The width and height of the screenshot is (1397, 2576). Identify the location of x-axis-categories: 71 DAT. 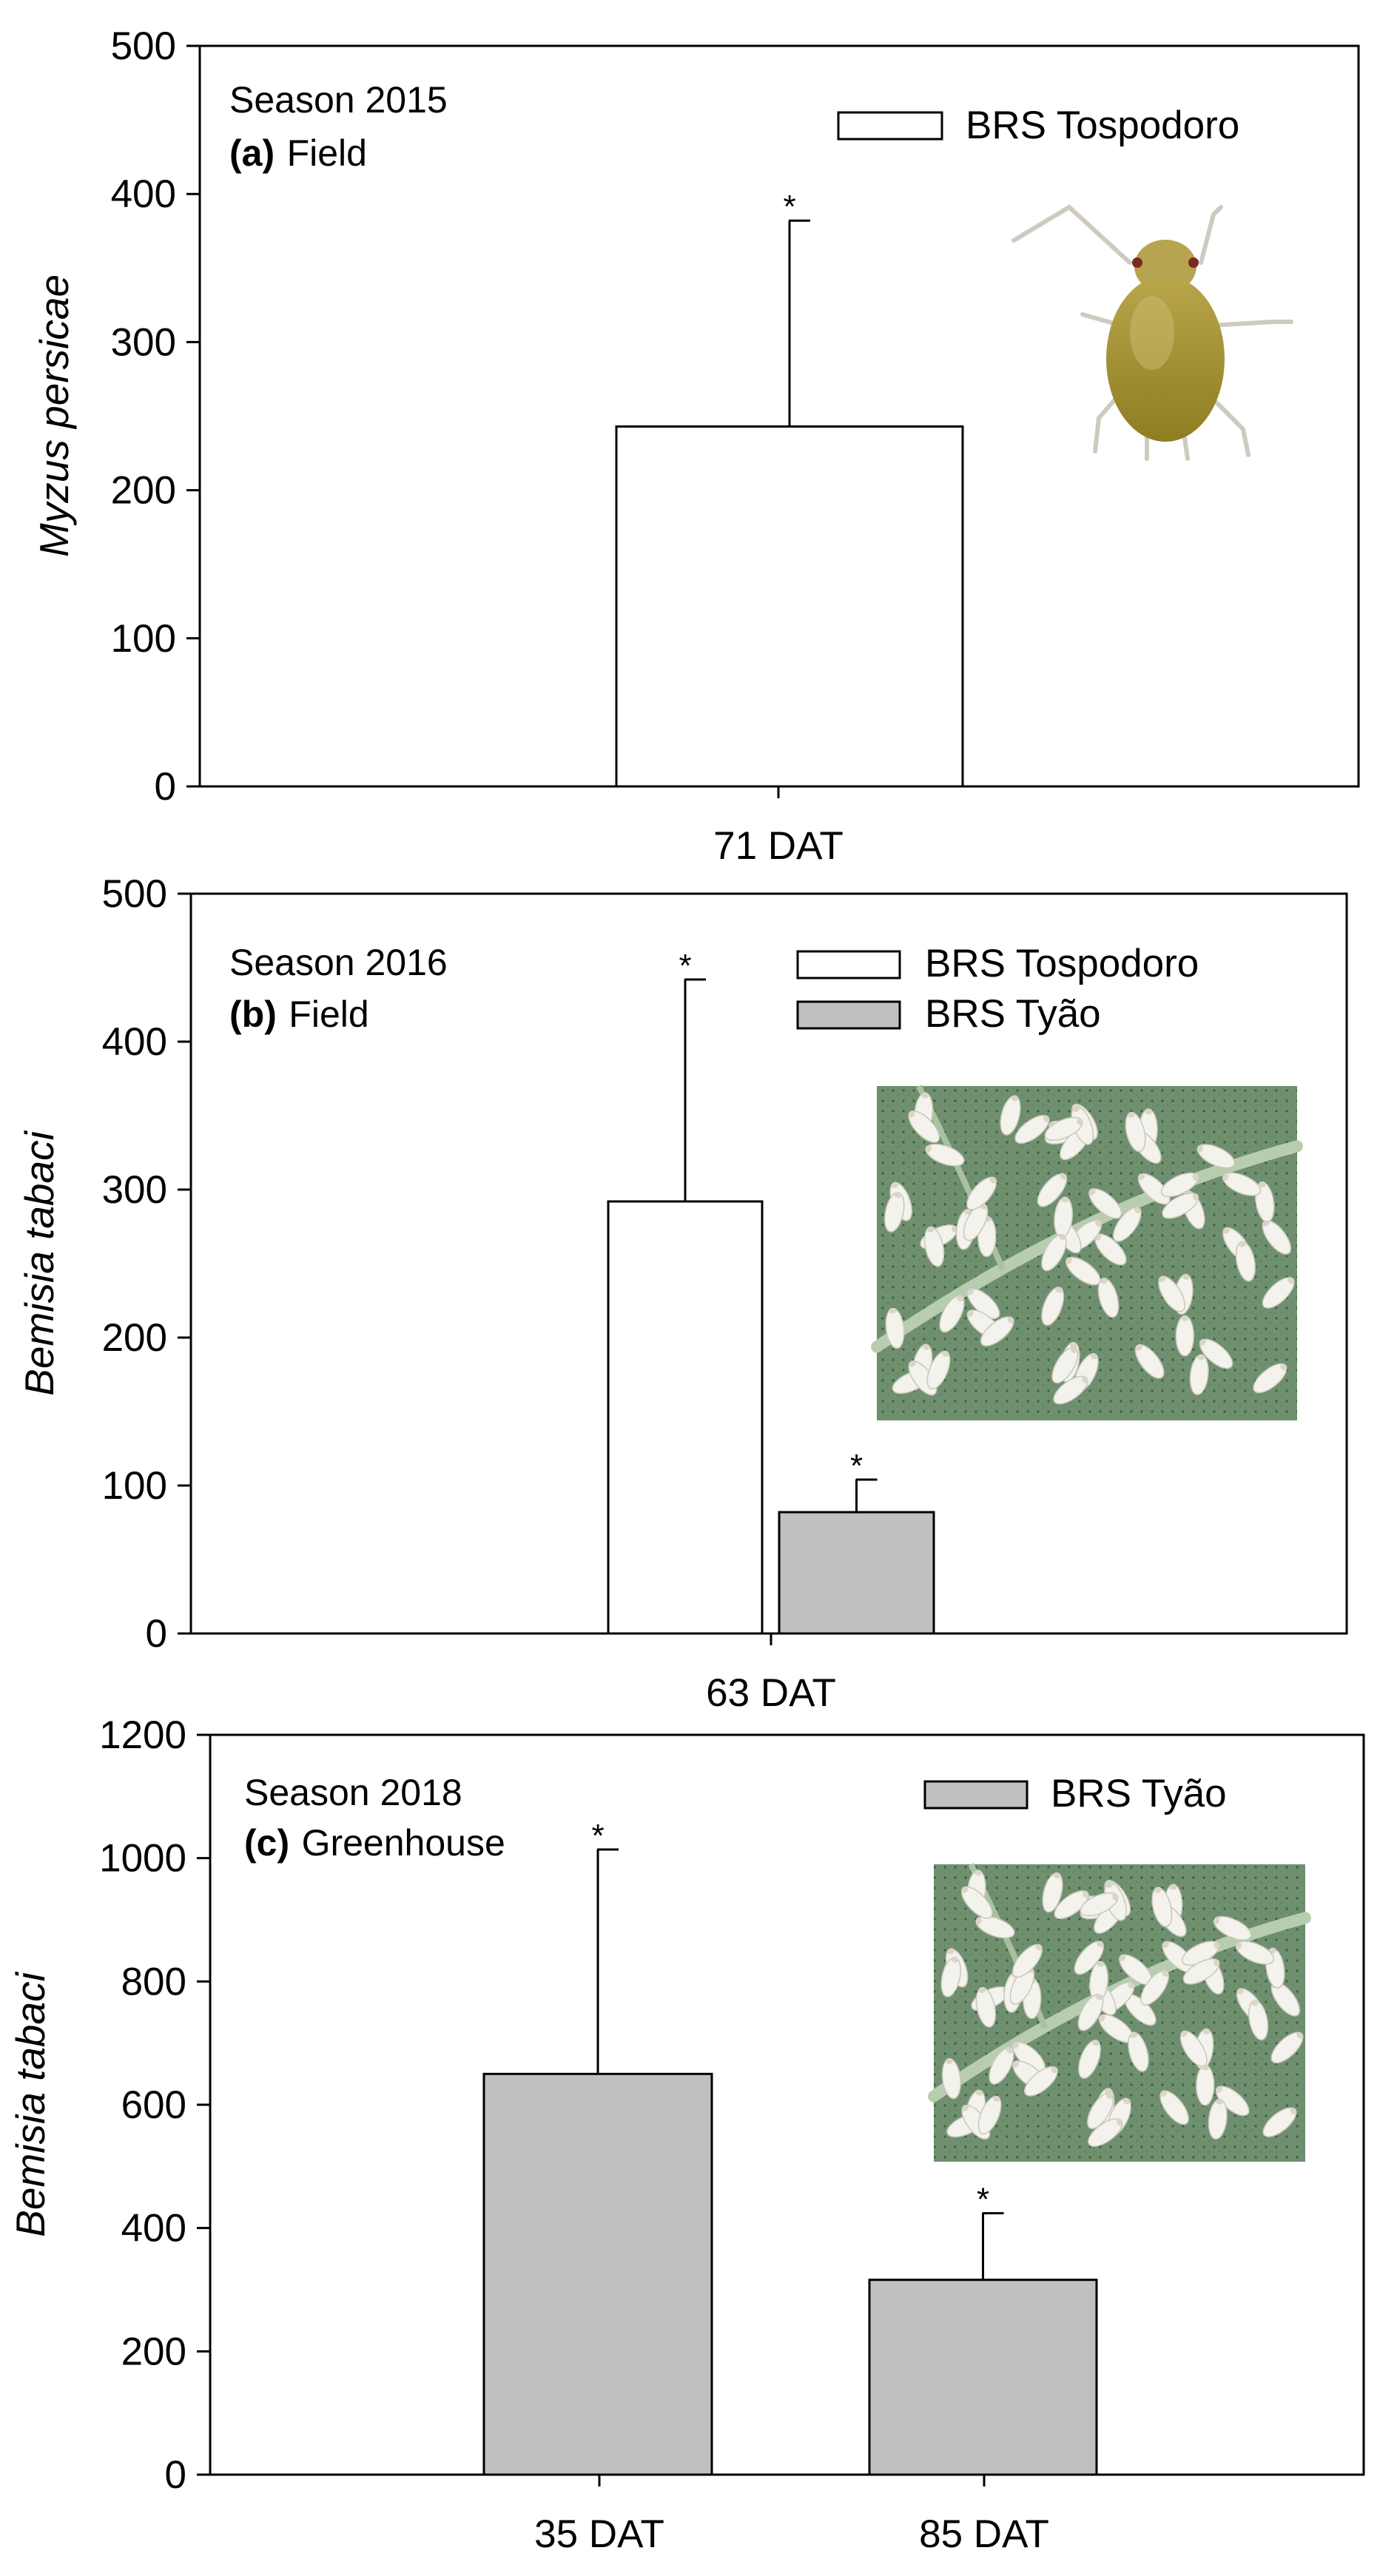
(779, 827).